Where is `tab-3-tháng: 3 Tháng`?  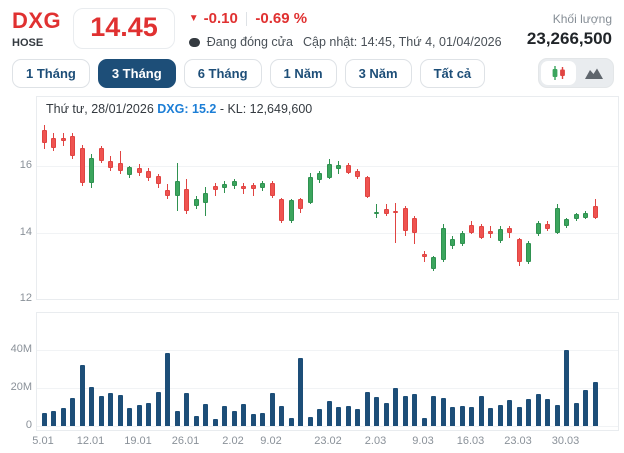
tab-3-tháng: 3 Tháng is located at coordinates (136, 73).